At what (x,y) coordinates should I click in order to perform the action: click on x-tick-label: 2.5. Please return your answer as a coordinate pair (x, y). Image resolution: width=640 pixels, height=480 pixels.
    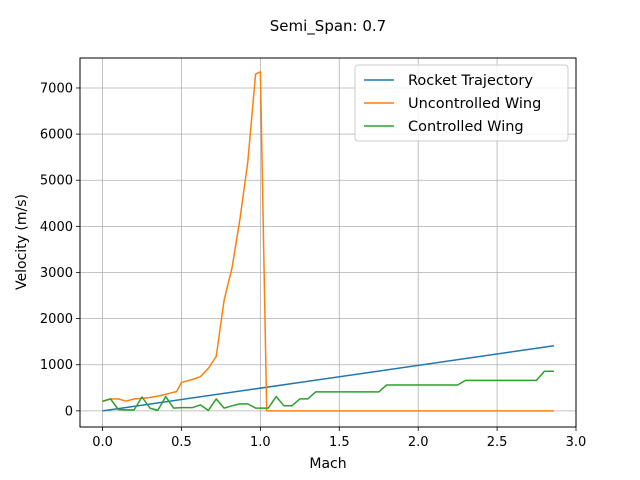
    Looking at the image, I should click on (497, 442).